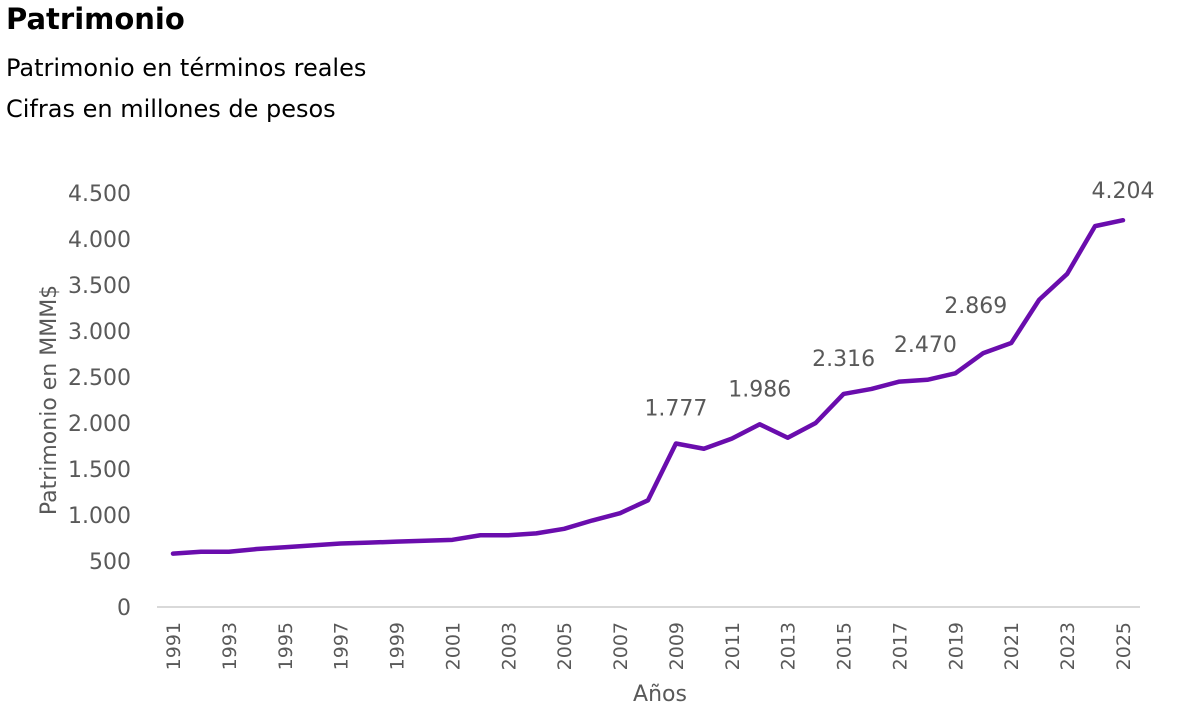 The image size is (1179, 708). What do you see at coordinates (99, 470) in the screenshot?
I see `y-tick-label: 1.500` at bounding box center [99, 470].